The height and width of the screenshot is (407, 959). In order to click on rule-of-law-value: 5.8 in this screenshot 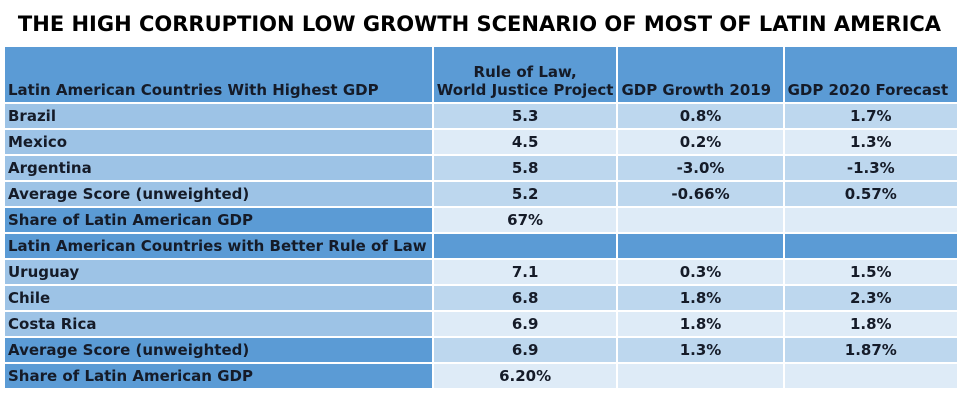, I will do `click(525, 168)`.